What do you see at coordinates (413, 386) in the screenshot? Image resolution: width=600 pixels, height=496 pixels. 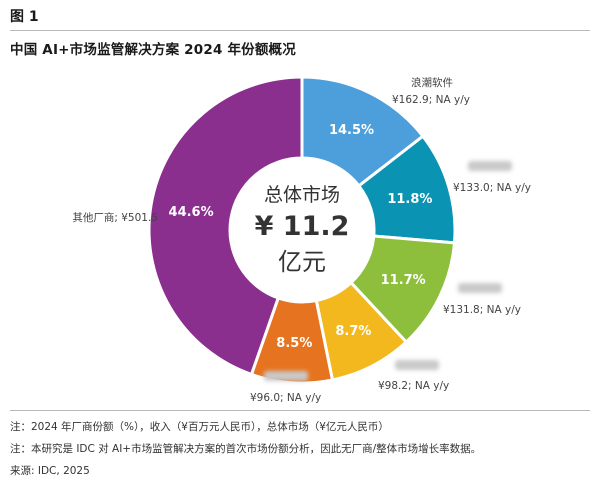 I see `slice-value-label: ¥98.2; NA y/y` at bounding box center [413, 386].